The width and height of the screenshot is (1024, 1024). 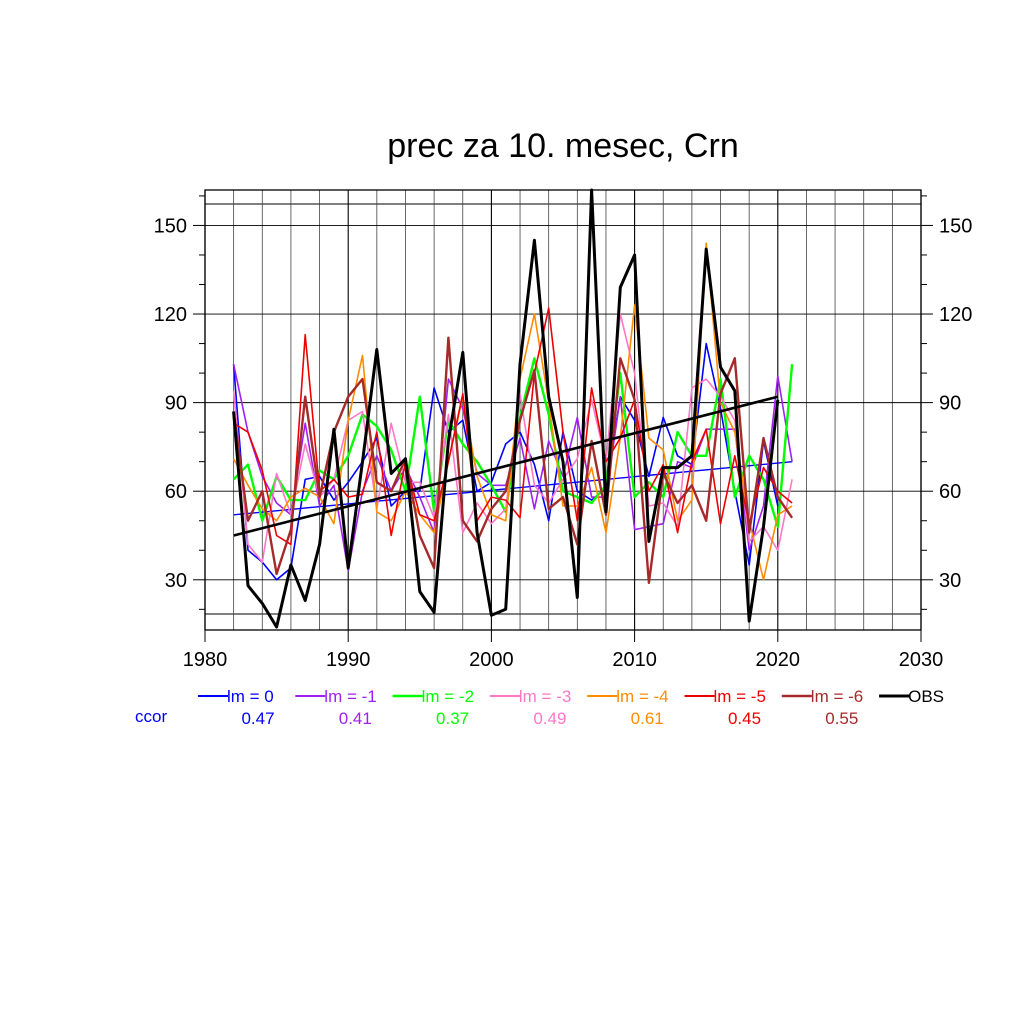 What do you see at coordinates (647, 718) in the screenshot?
I see `ccor-value-4: 0.61` at bounding box center [647, 718].